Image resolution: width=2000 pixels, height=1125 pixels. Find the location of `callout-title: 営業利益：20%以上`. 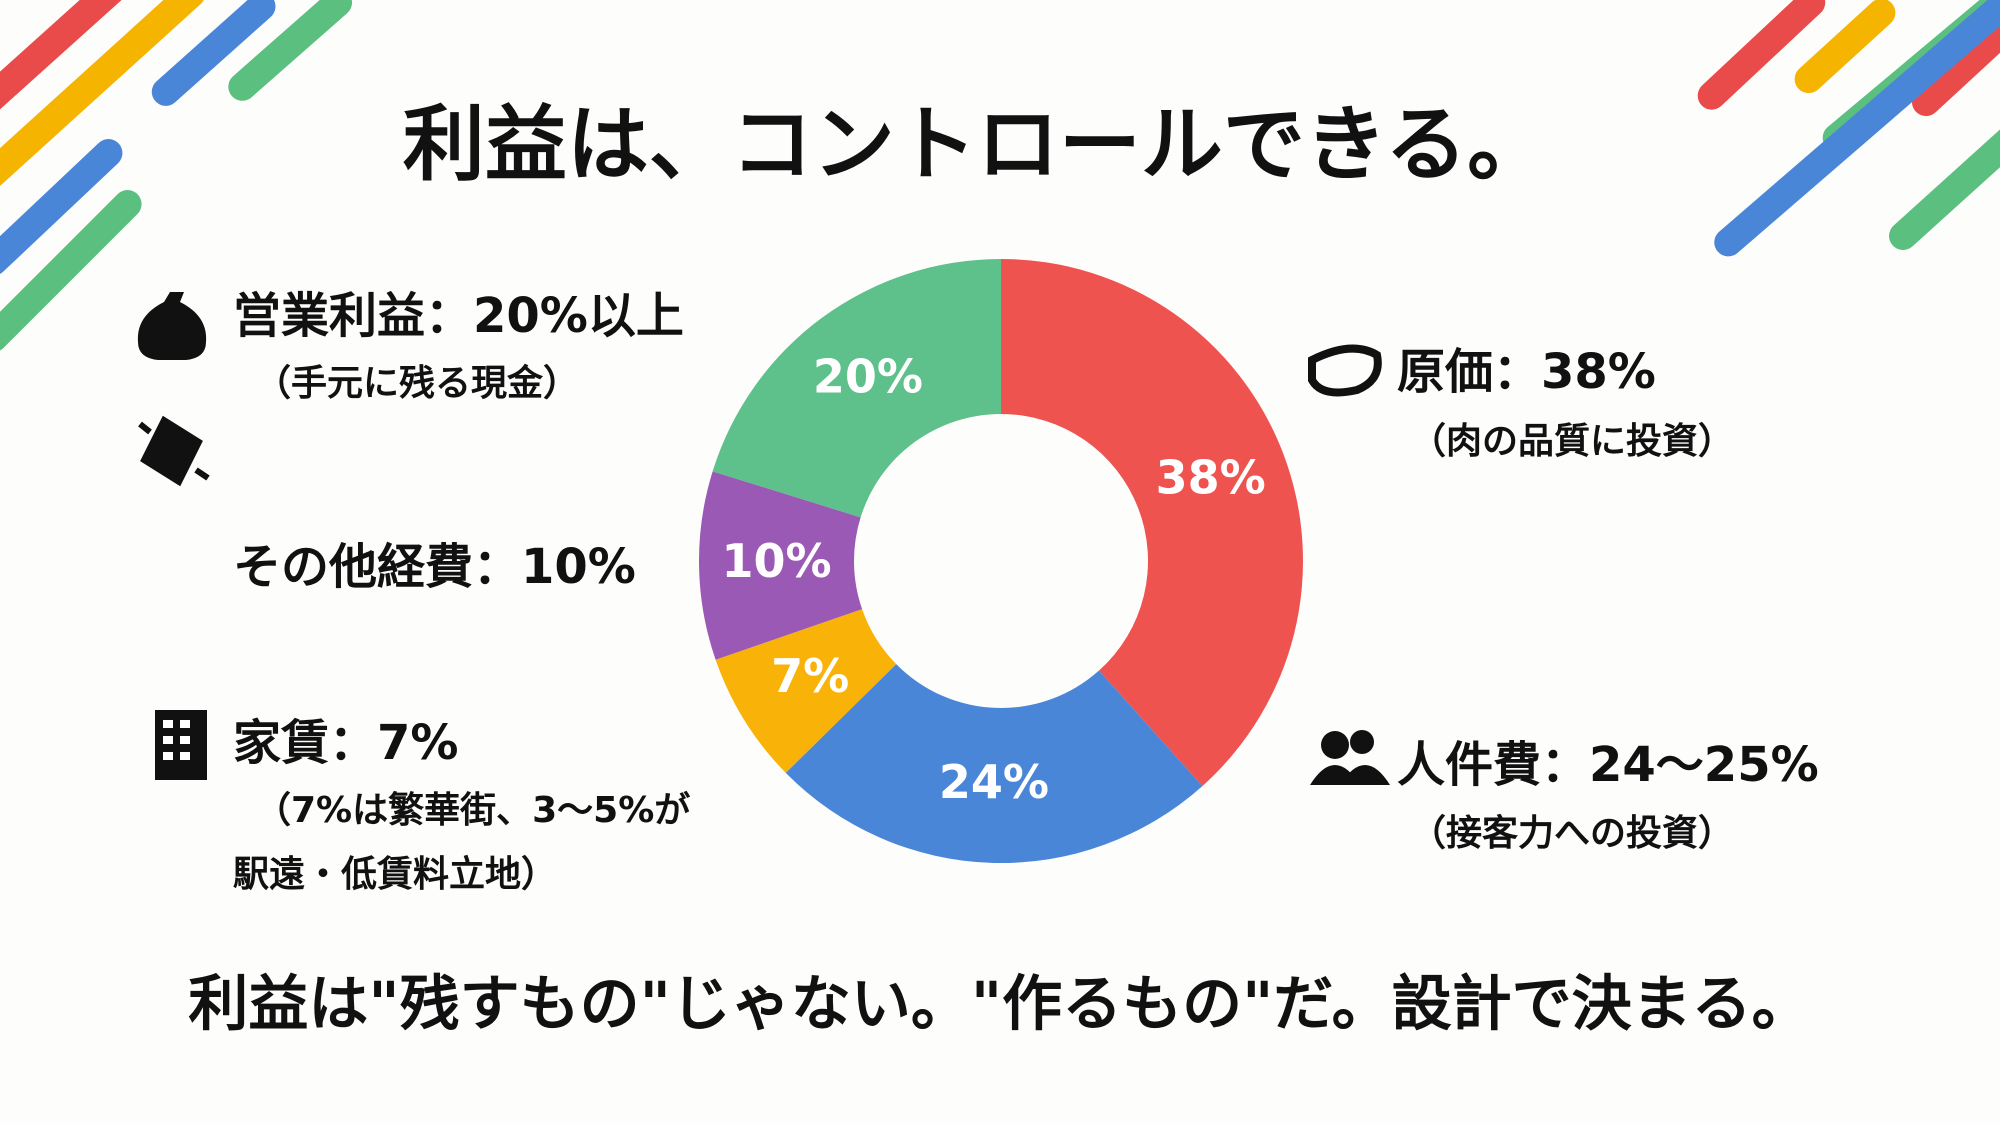

callout-title: 営業利益：20%以上 is located at coordinates (458, 316).